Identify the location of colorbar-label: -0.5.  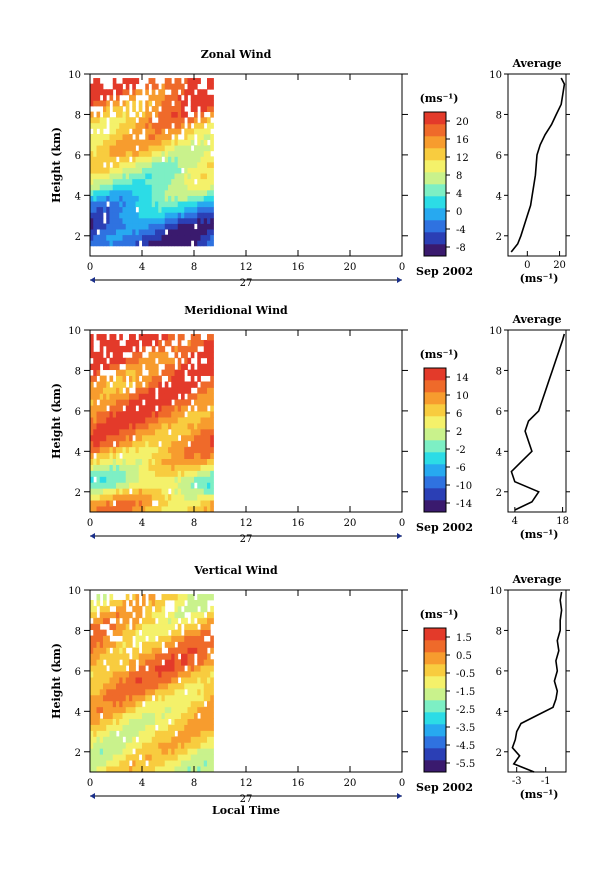
(465, 674).